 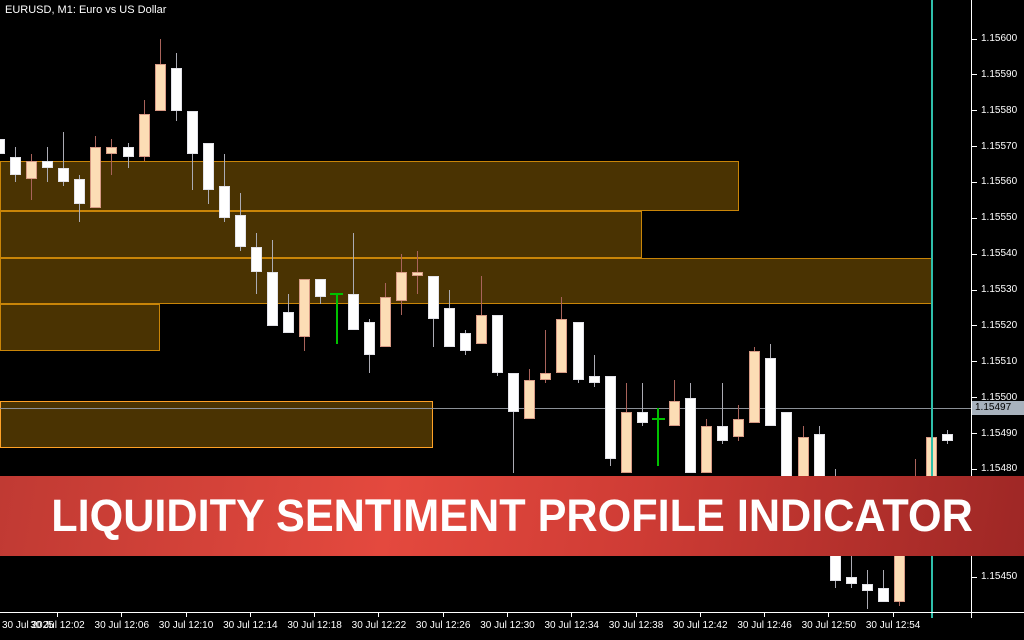 I want to click on time-axis-label: 30 Jul 12:26, so click(x=443, y=625).